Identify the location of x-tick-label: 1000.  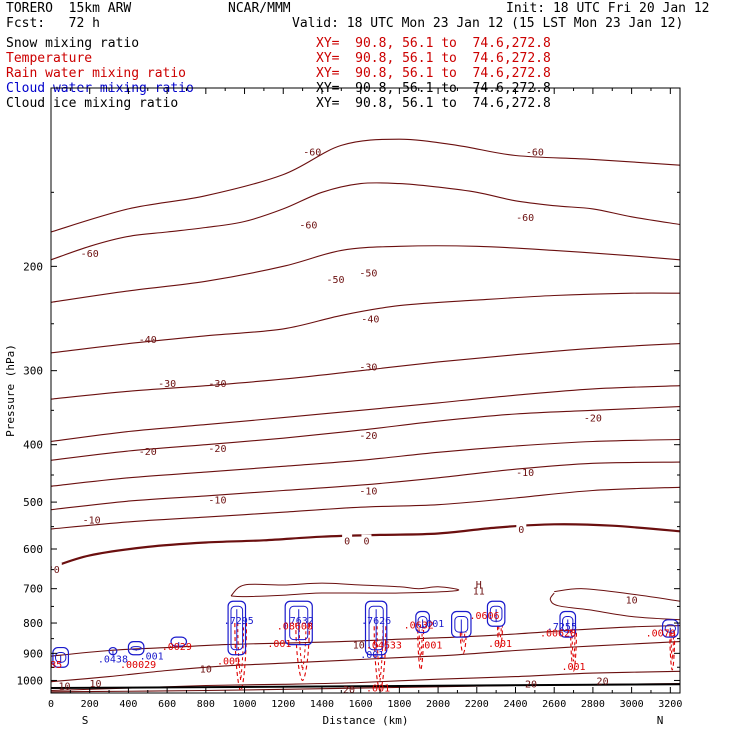
(244, 704).